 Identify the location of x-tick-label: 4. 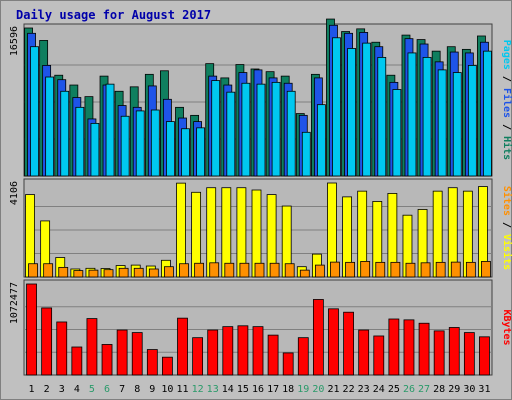
(77, 389).